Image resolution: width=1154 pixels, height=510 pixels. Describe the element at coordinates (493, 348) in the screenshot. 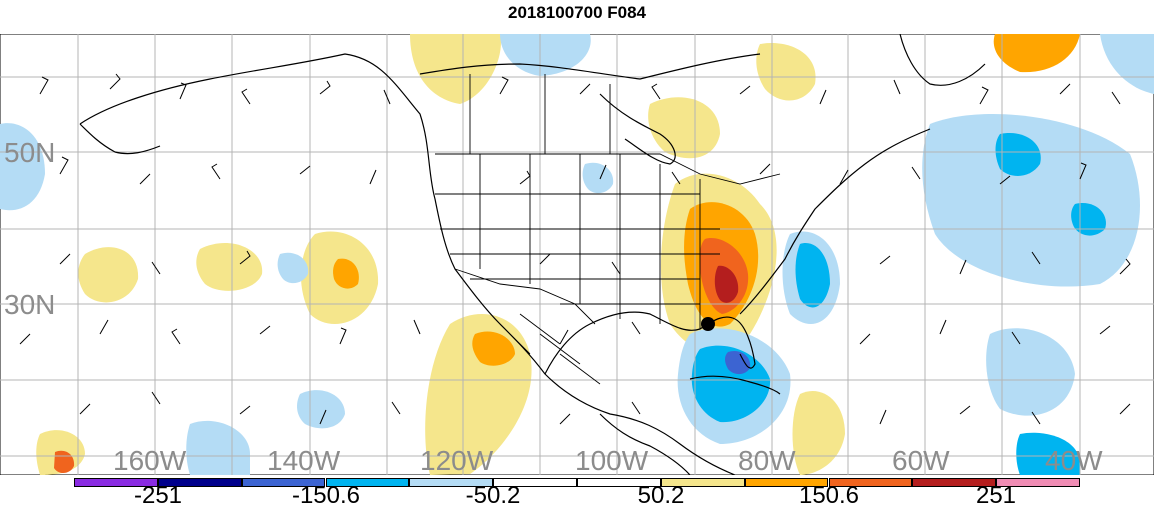

I see `warm-anomaly-mexico-core` at that location.